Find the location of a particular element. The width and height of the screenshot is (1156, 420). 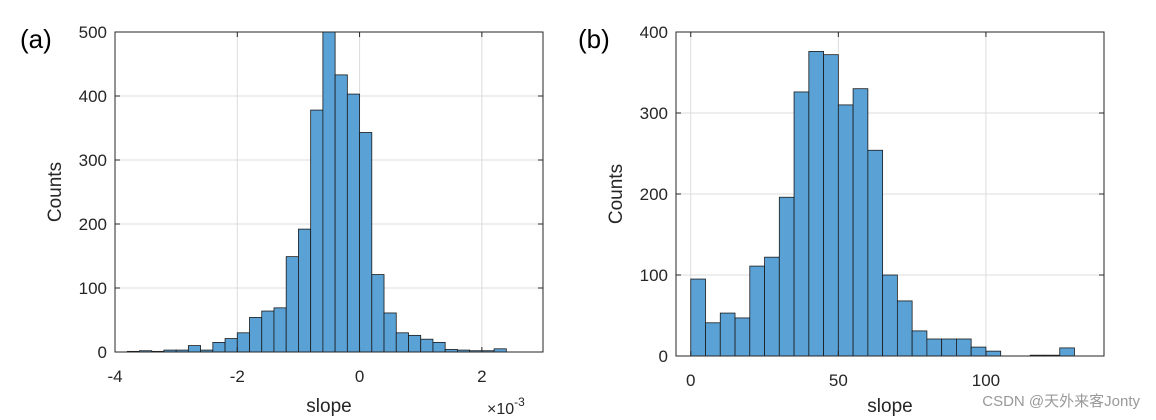

watermark: CSDN @天外来客Jonty is located at coordinates (1061, 401).